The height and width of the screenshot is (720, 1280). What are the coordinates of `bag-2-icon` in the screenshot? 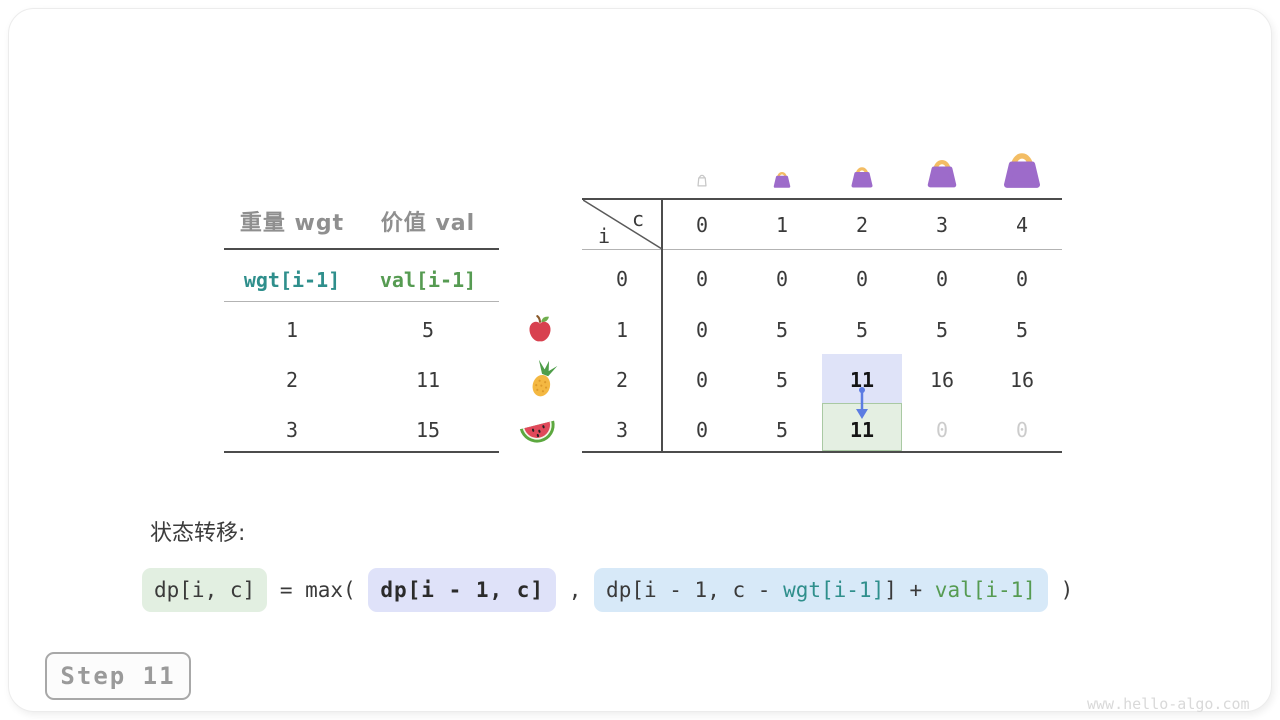 It's located at (862, 177).